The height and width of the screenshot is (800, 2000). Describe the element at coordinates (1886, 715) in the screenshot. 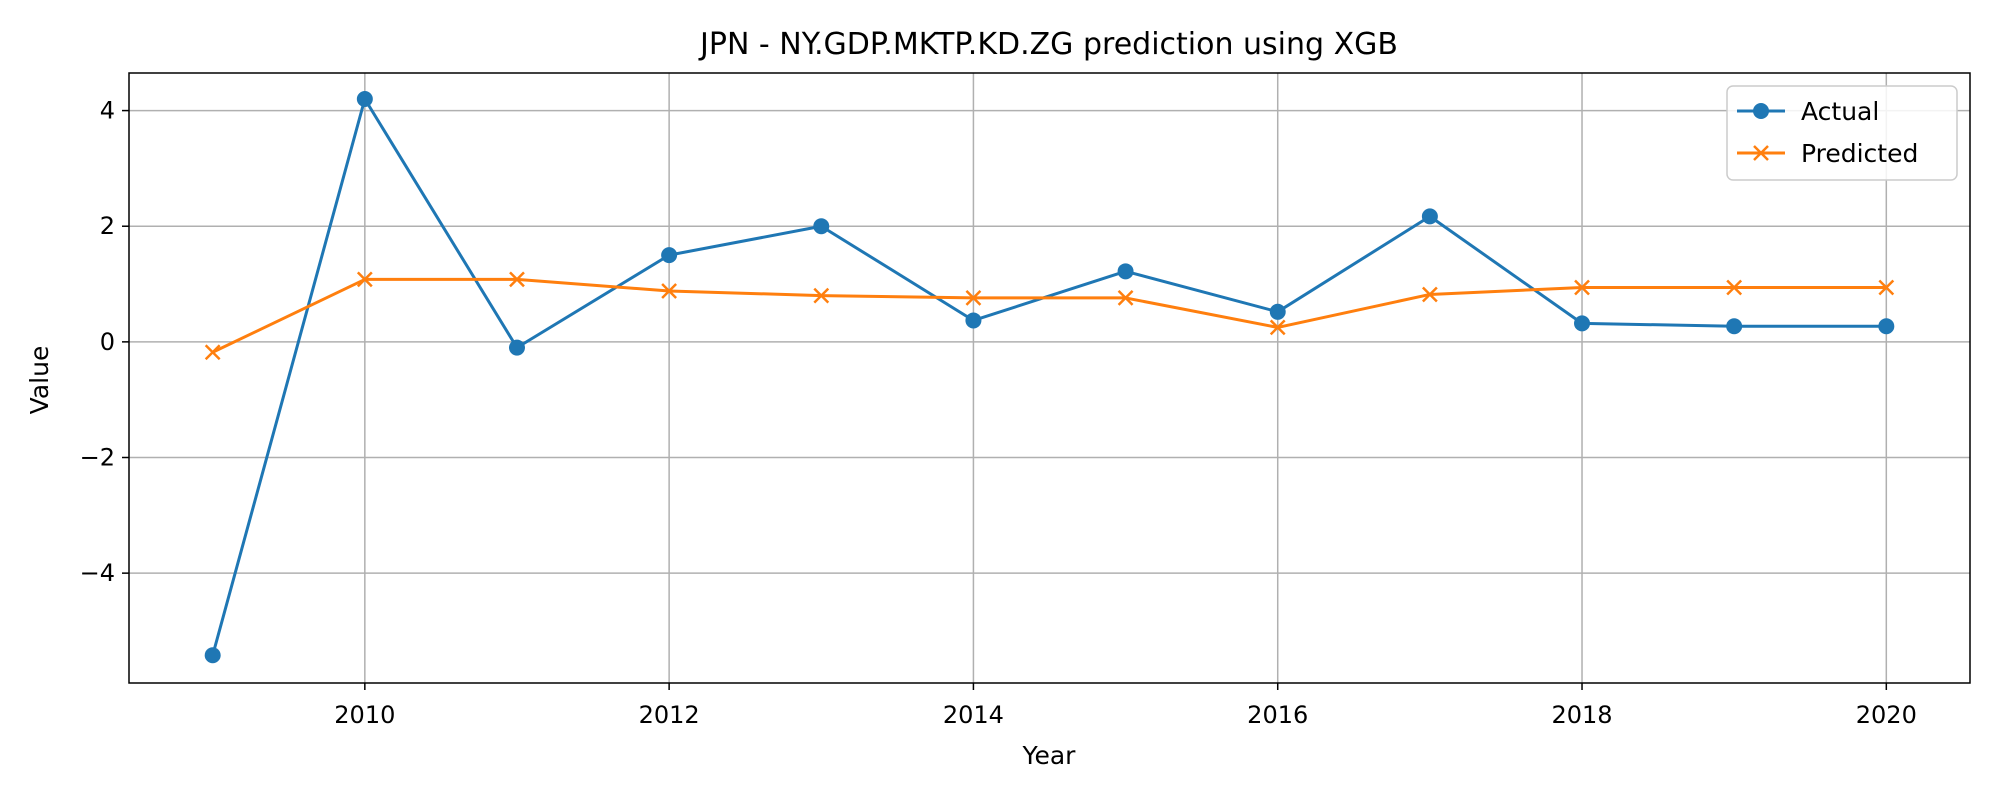

I see `x-tick-label: 2020` at that location.